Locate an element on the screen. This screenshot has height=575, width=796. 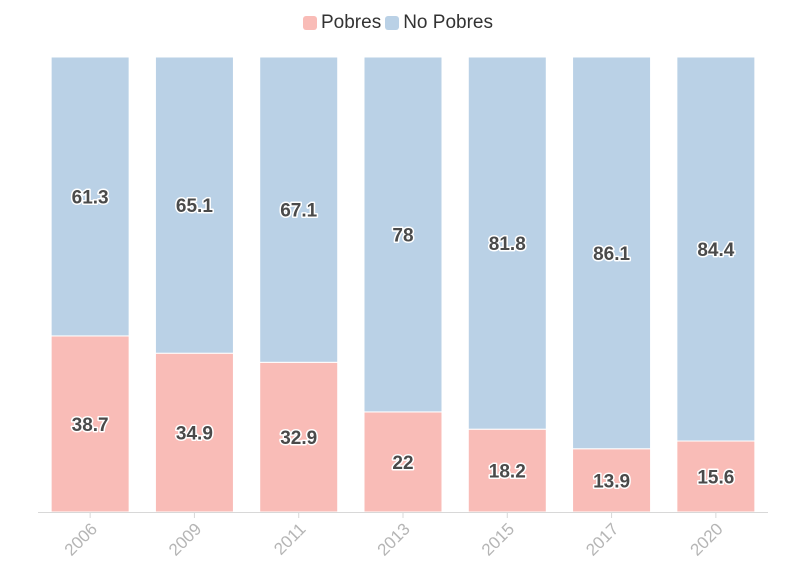
data-label-no-pobres-2015: 81.8 is located at coordinates (507, 244).